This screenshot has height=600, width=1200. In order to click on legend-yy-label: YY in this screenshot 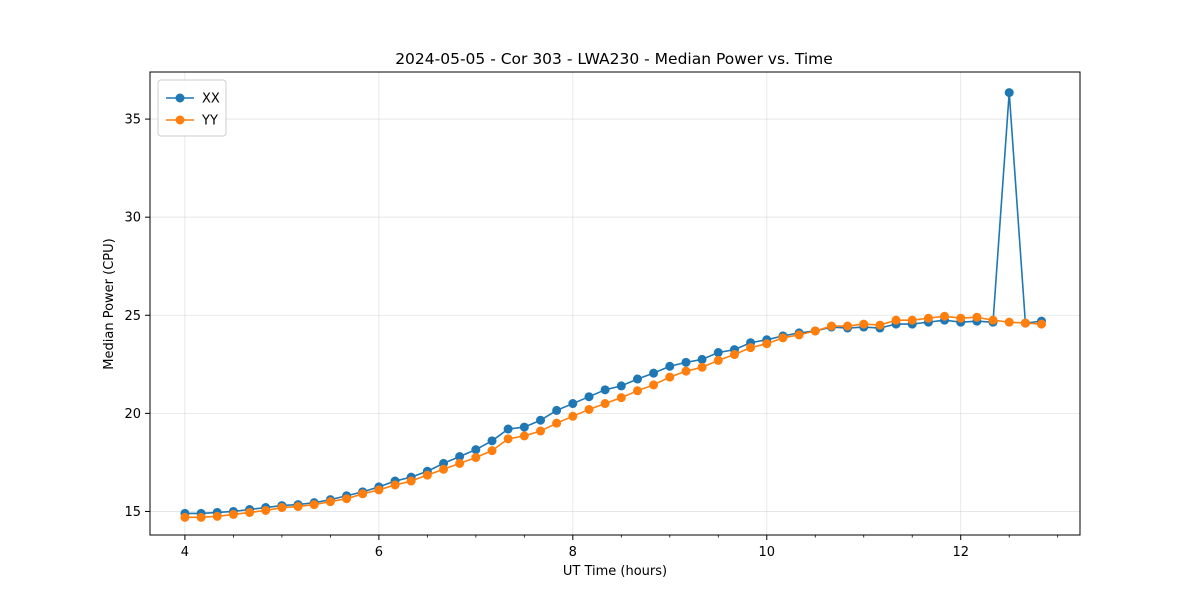, I will do `click(209, 121)`.